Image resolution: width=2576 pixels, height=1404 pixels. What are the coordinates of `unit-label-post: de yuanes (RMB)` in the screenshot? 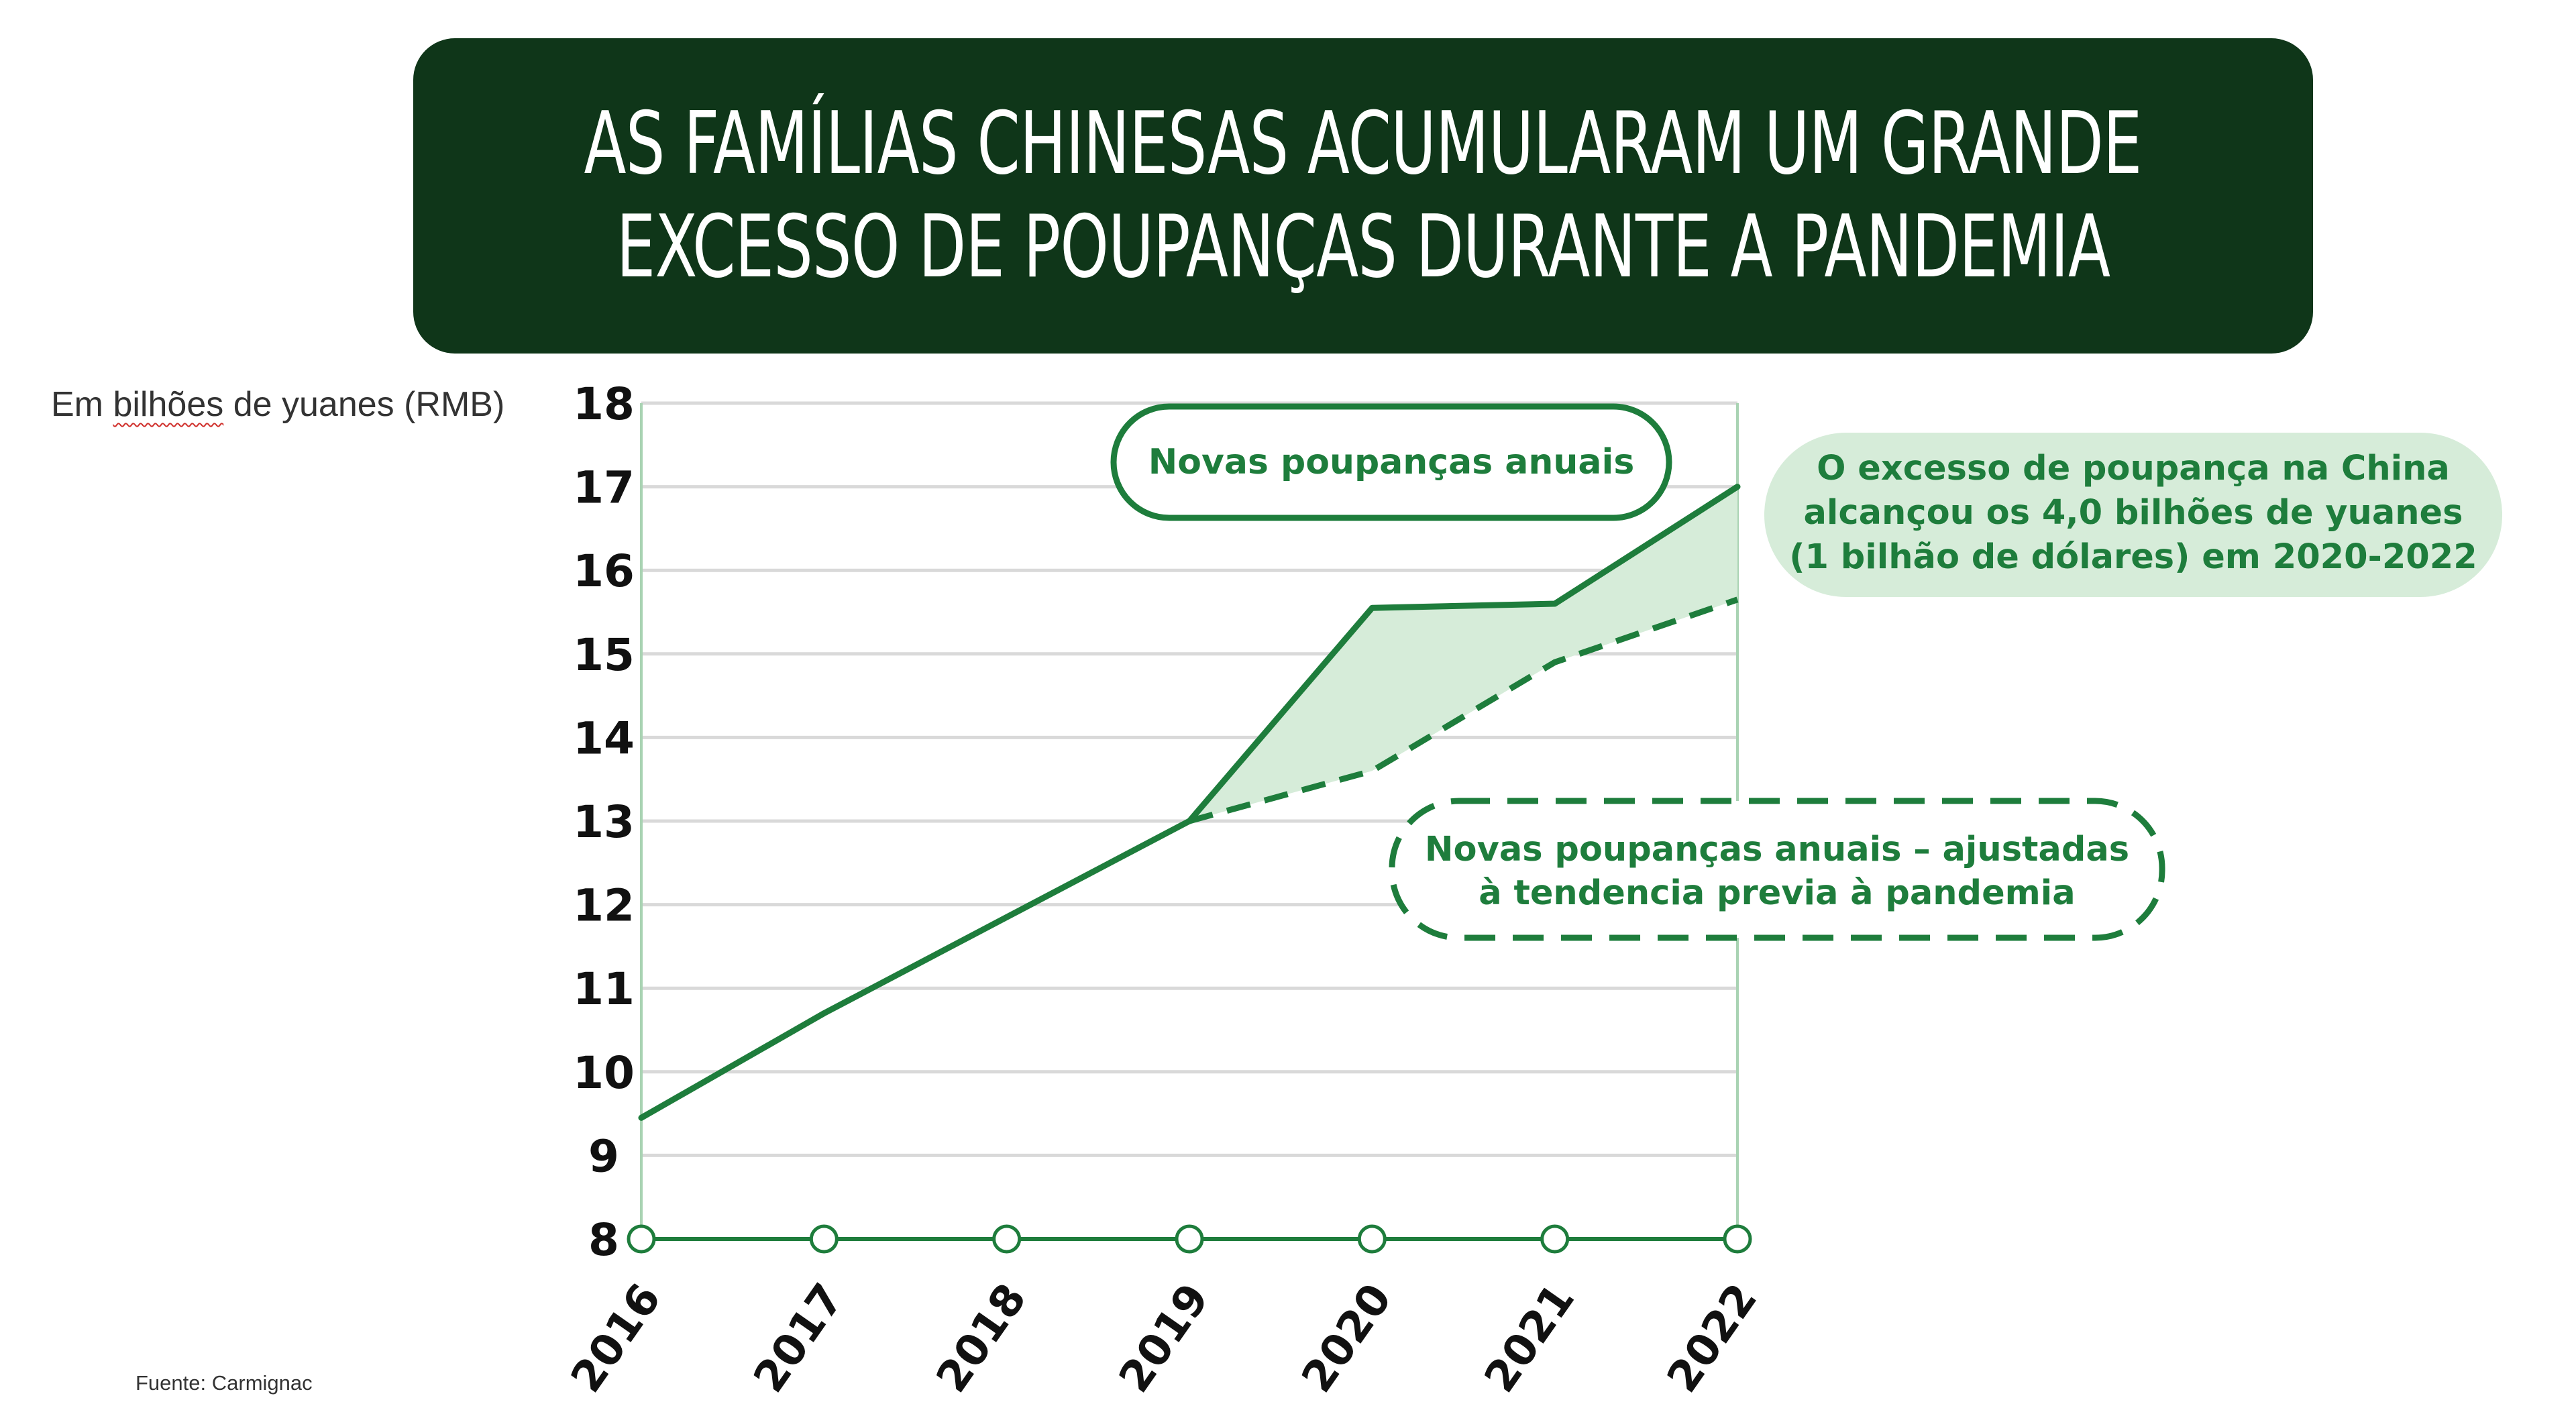 It's located at (364, 404).